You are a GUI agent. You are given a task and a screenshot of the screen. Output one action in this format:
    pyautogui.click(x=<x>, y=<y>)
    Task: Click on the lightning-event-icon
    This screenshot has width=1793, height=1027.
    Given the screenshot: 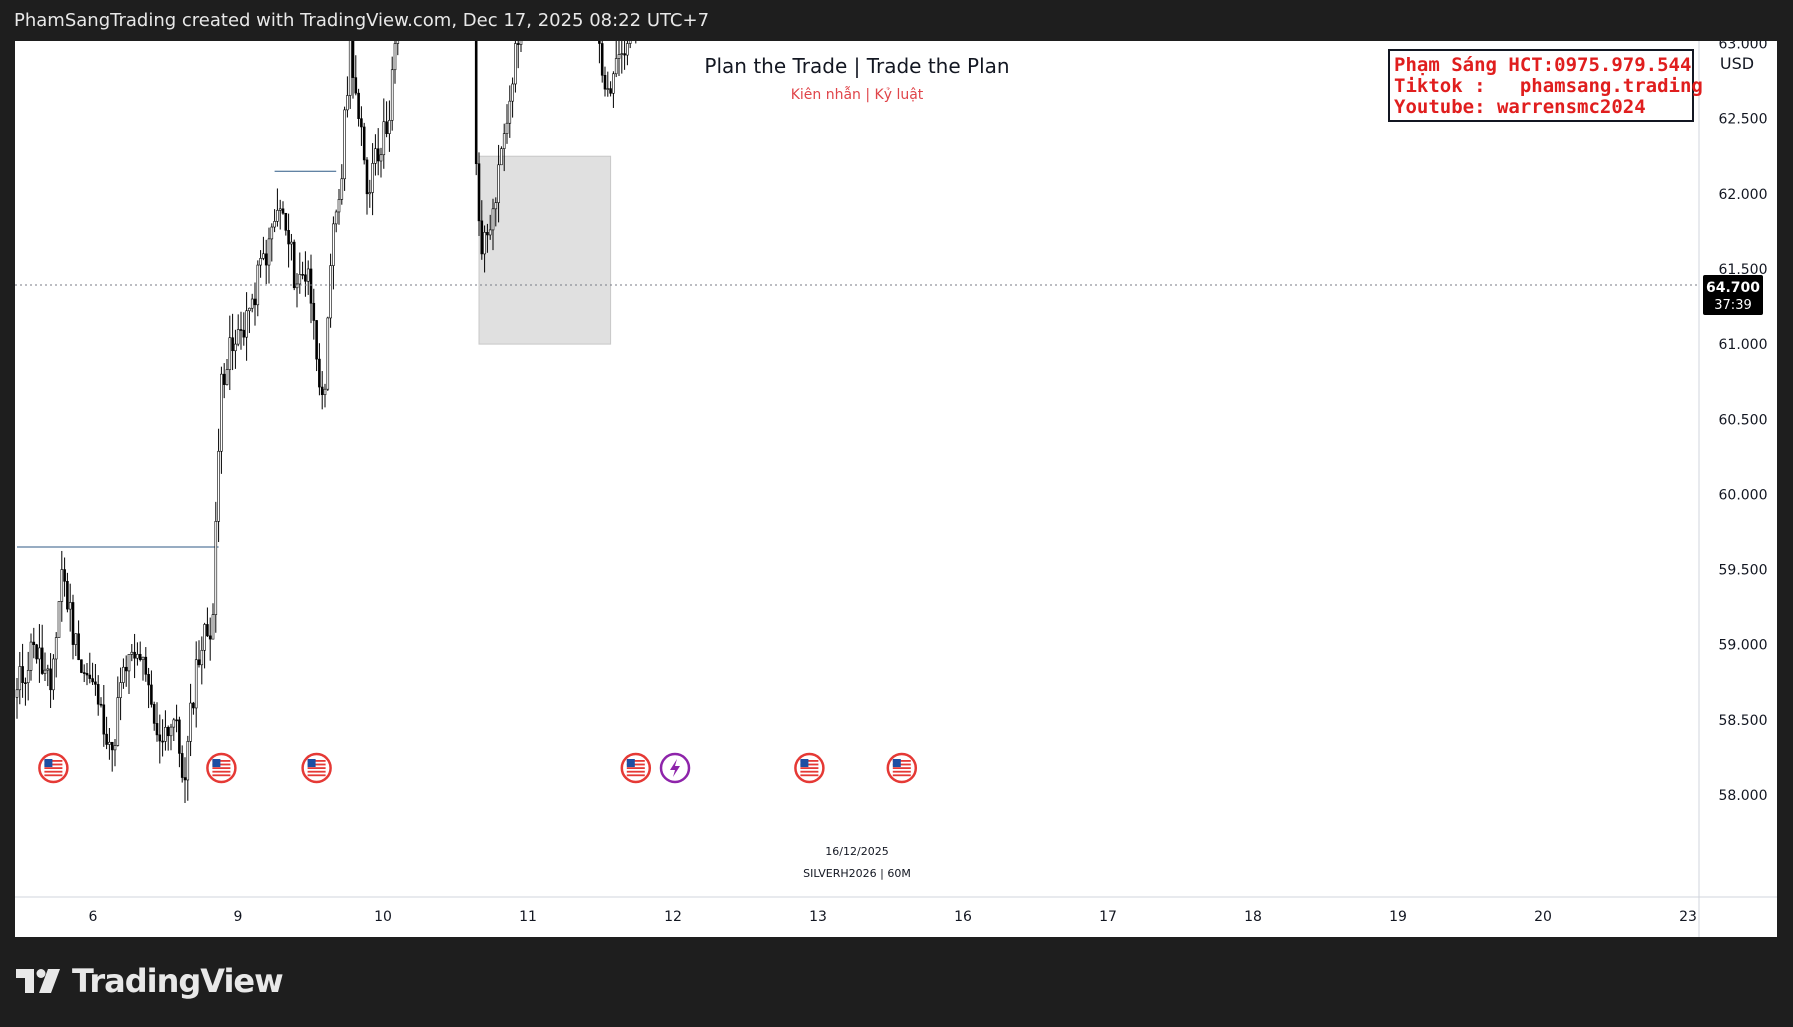 What is the action you would take?
    pyautogui.click(x=675, y=768)
    